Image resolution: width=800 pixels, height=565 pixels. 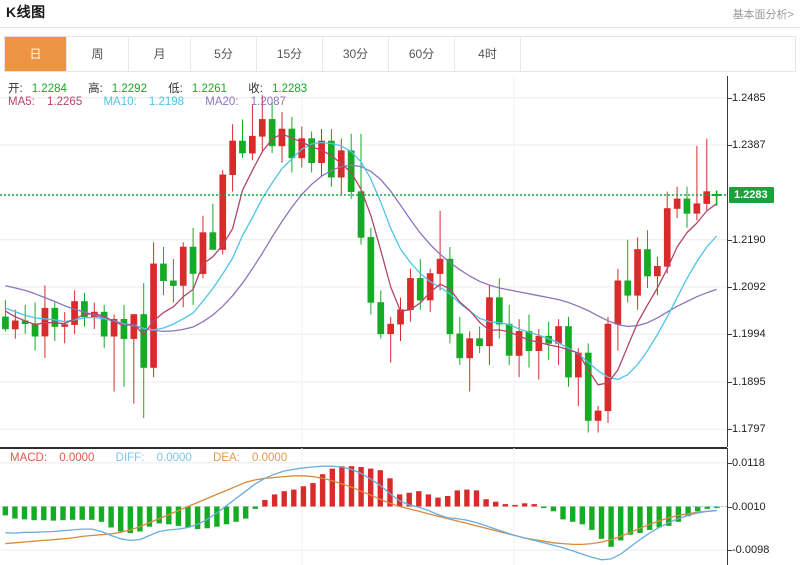 What do you see at coordinates (224, 54) in the screenshot?
I see `tab-5分: 5分` at bounding box center [224, 54].